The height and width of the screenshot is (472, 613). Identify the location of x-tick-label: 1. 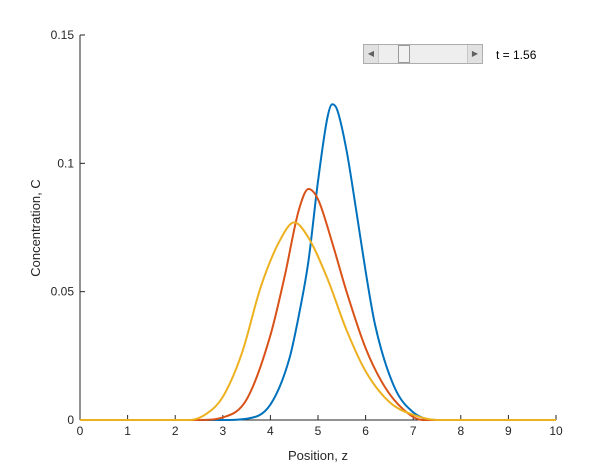
(127, 431).